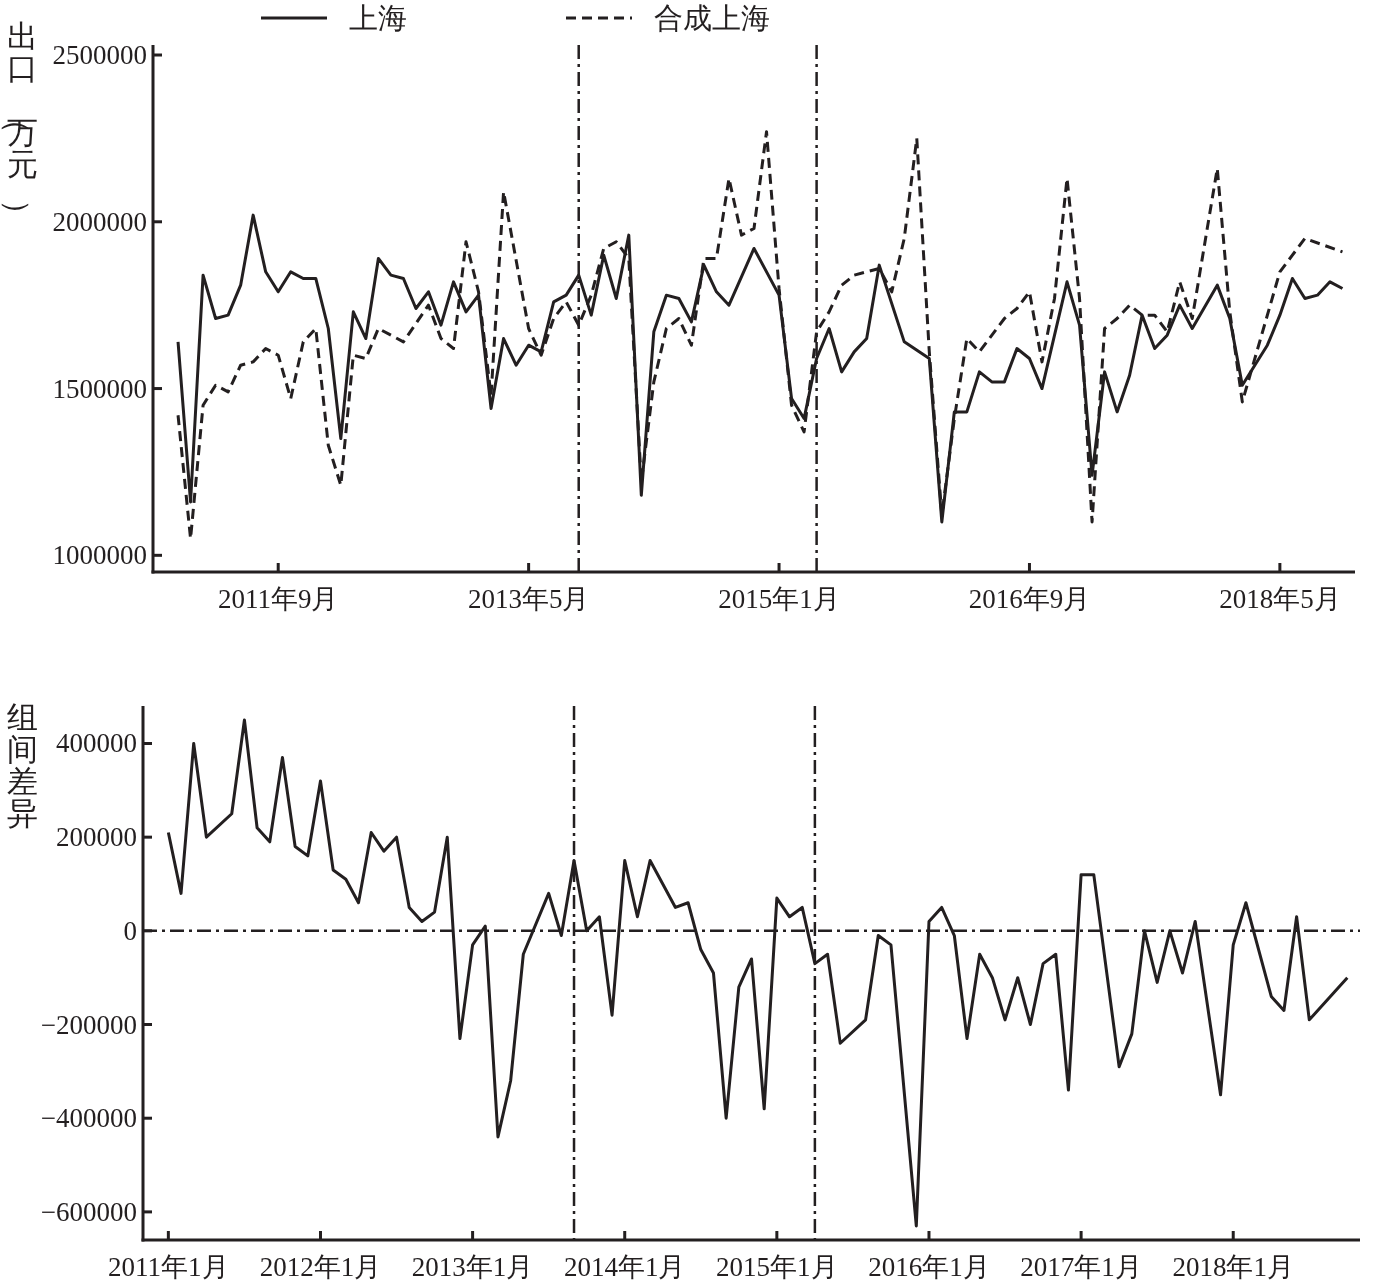 Image resolution: width=1373 pixels, height=1283 pixels. I want to click on y-tick-label: 0, so click(130, 930).